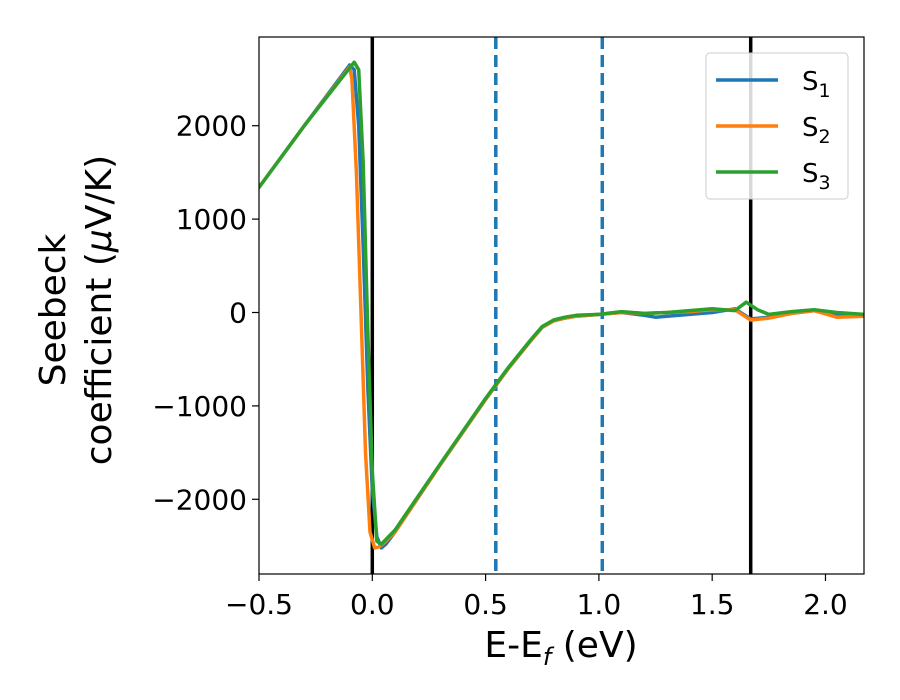 The width and height of the screenshot is (900, 700). Describe the element at coordinates (211, 126) in the screenshot. I see `y-tick-label: 2000` at that location.